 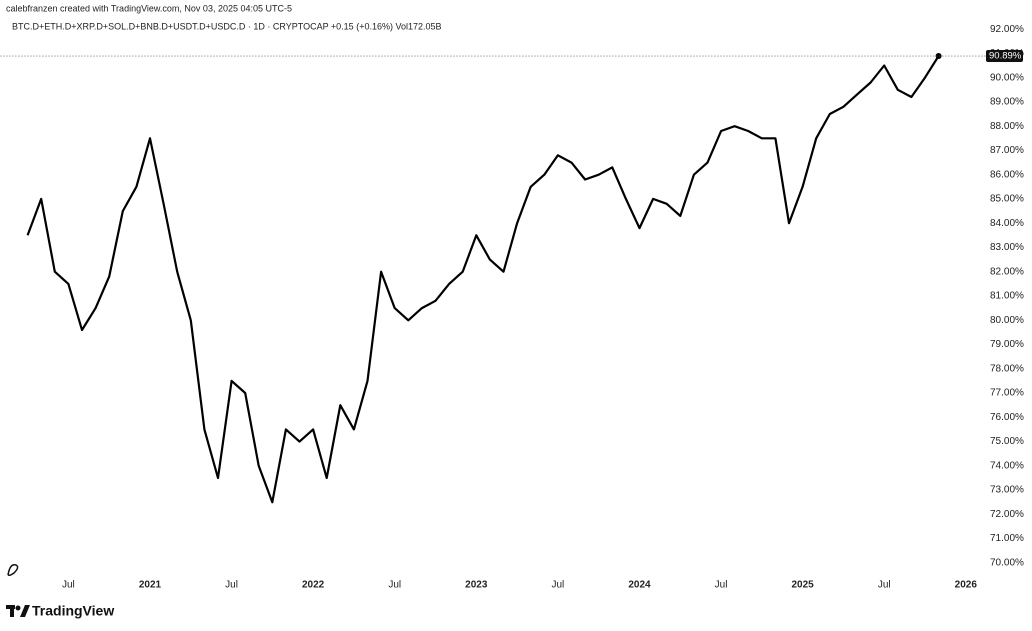 I want to click on y-tick-label: 70.00%, so click(x=1007, y=563).